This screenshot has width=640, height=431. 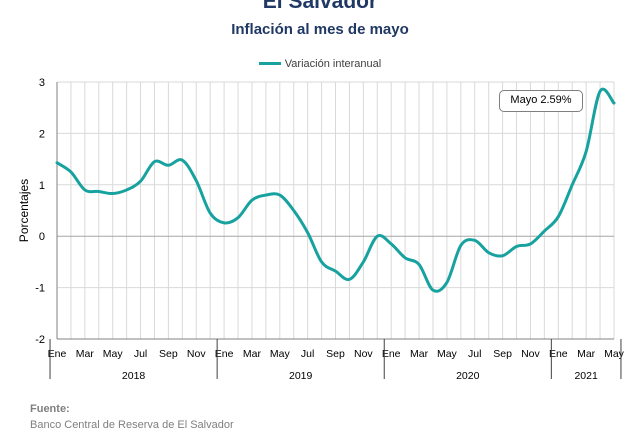 I want to click on y-tick-label: 3, so click(x=42, y=83).